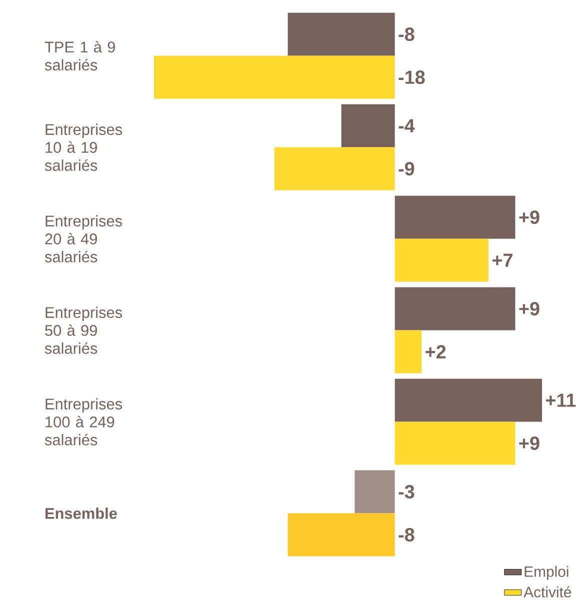 The height and width of the screenshot is (616, 586). I want to click on y-tick-label: Ensemble, so click(81, 513).